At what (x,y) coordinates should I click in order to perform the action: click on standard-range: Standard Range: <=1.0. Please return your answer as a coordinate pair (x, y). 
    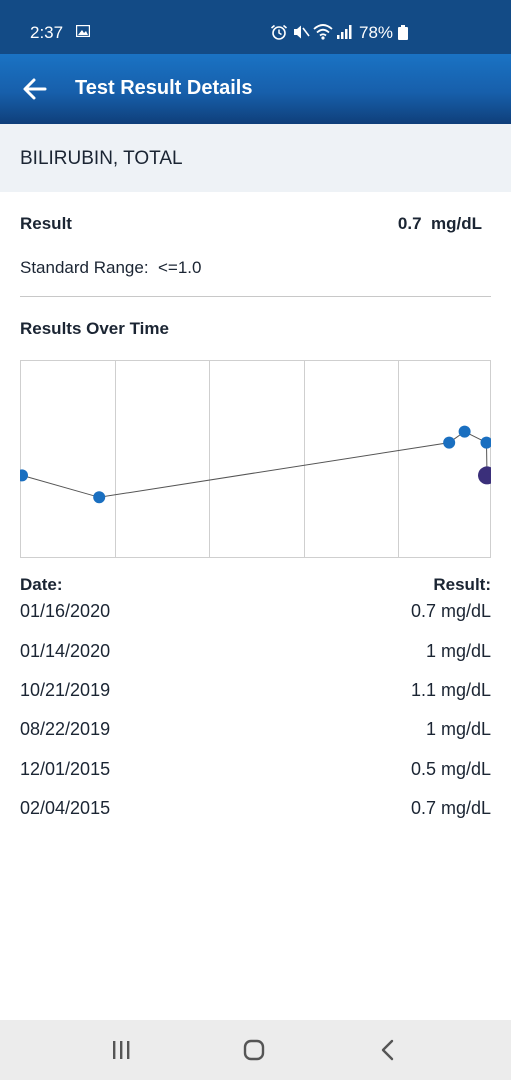
    Looking at the image, I should click on (111, 267).